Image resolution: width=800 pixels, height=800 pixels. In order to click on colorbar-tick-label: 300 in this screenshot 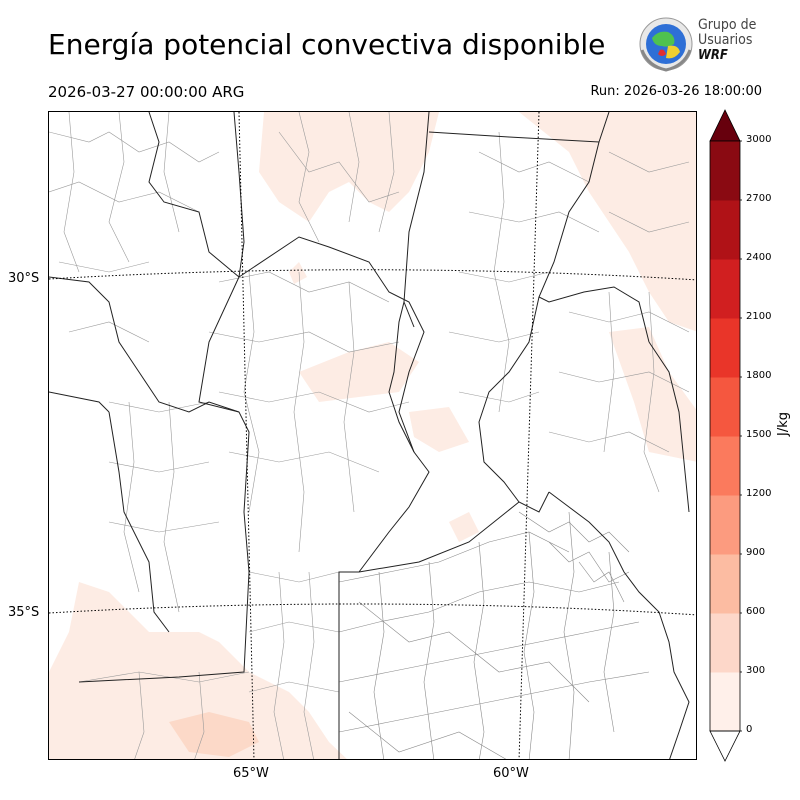, I will do `click(756, 670)`.